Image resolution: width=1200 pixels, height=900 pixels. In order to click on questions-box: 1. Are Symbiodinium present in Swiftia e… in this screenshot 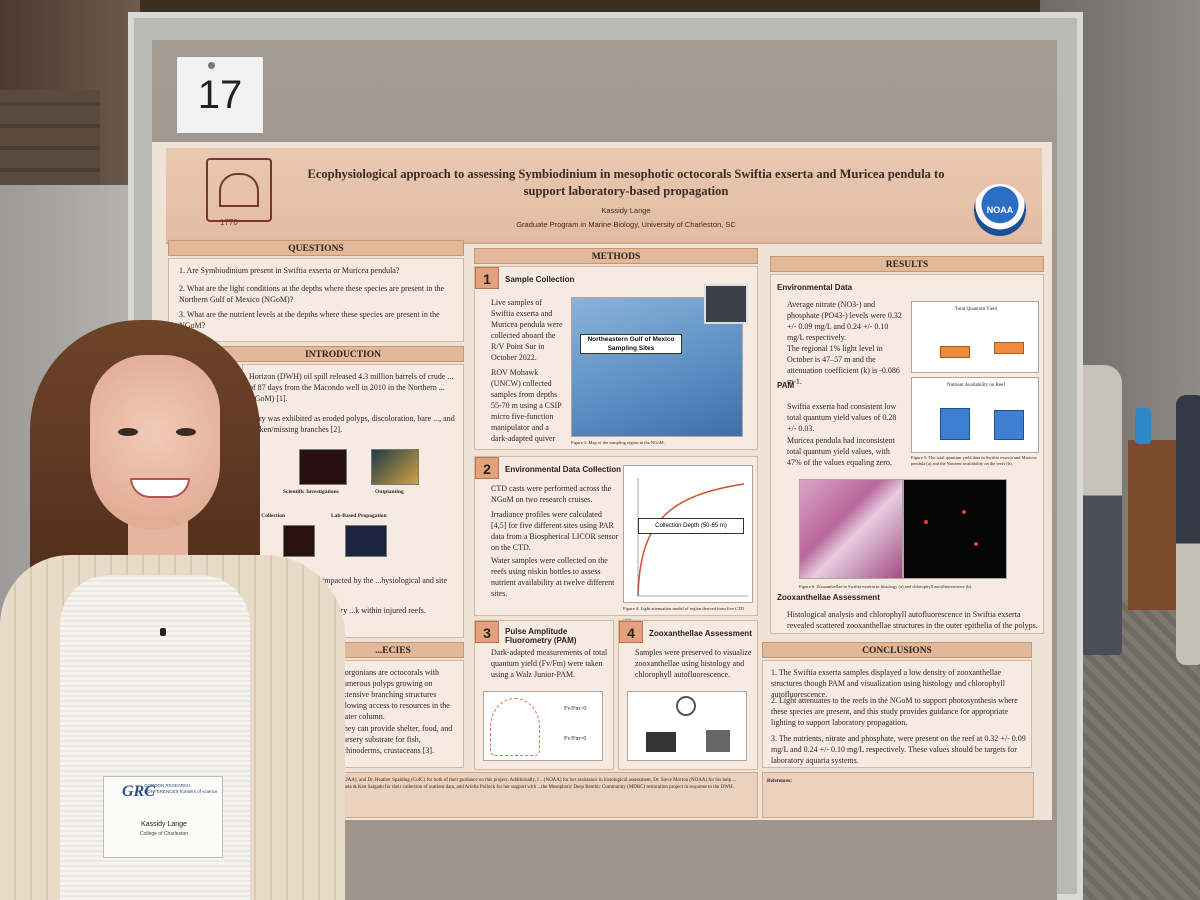, I will do `click(316, 300)`.